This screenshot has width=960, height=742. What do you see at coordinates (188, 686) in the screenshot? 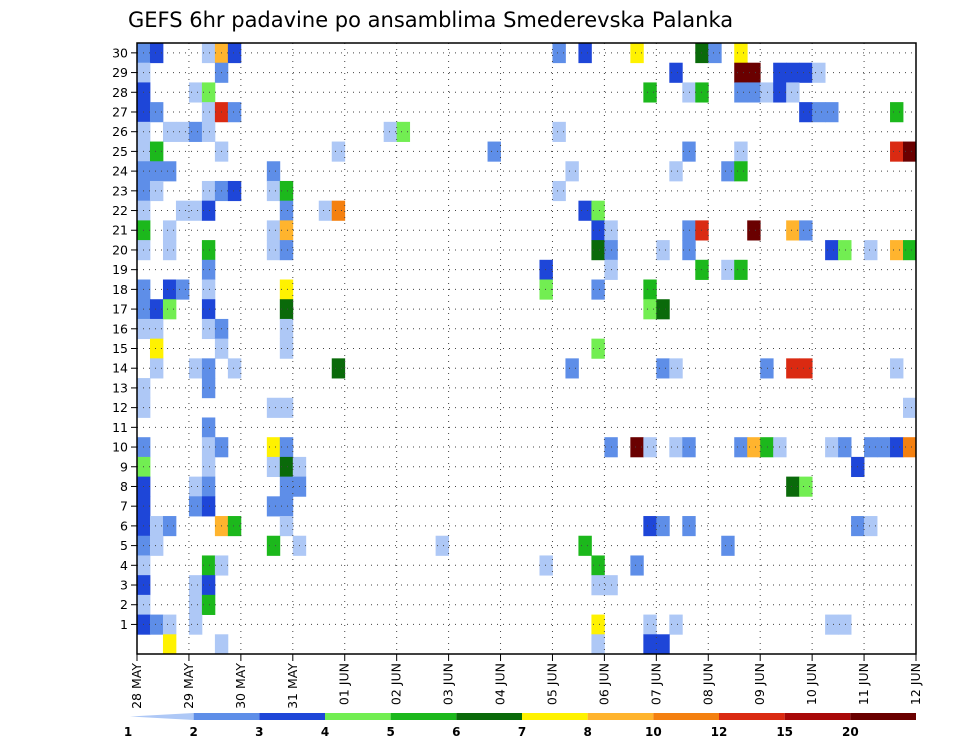
I see `x-tick-label: 29 MAY` at bounding box center [188, 686].